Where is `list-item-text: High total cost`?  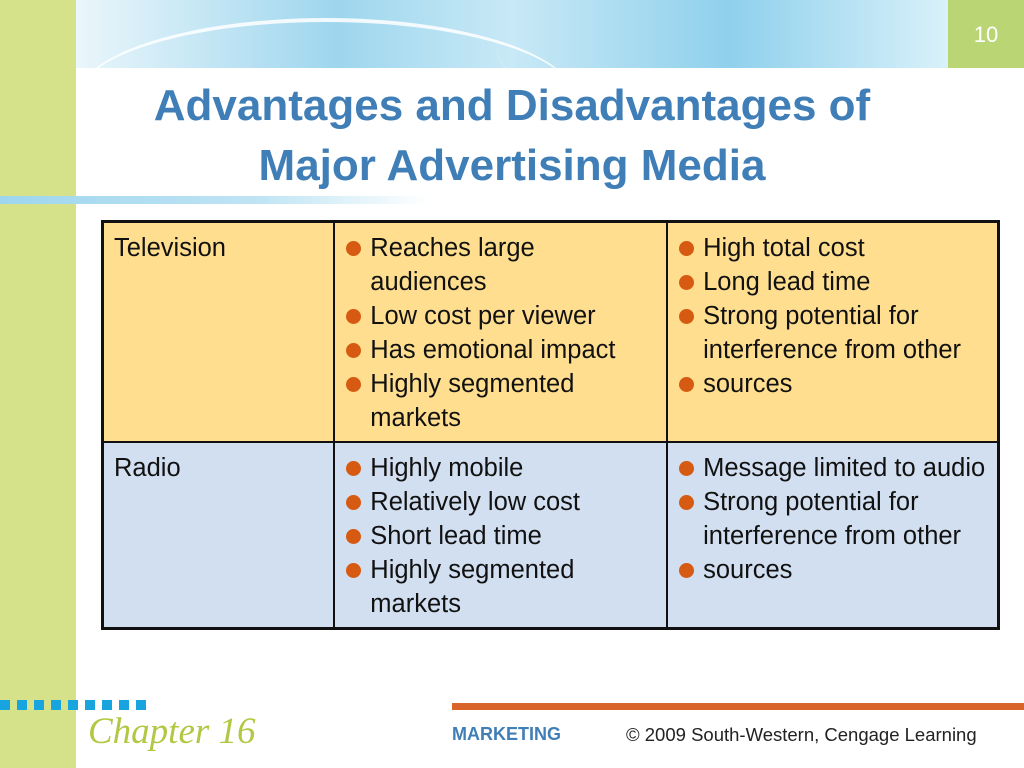
list-item-text: High total cost is located at coordinates (784, 248).